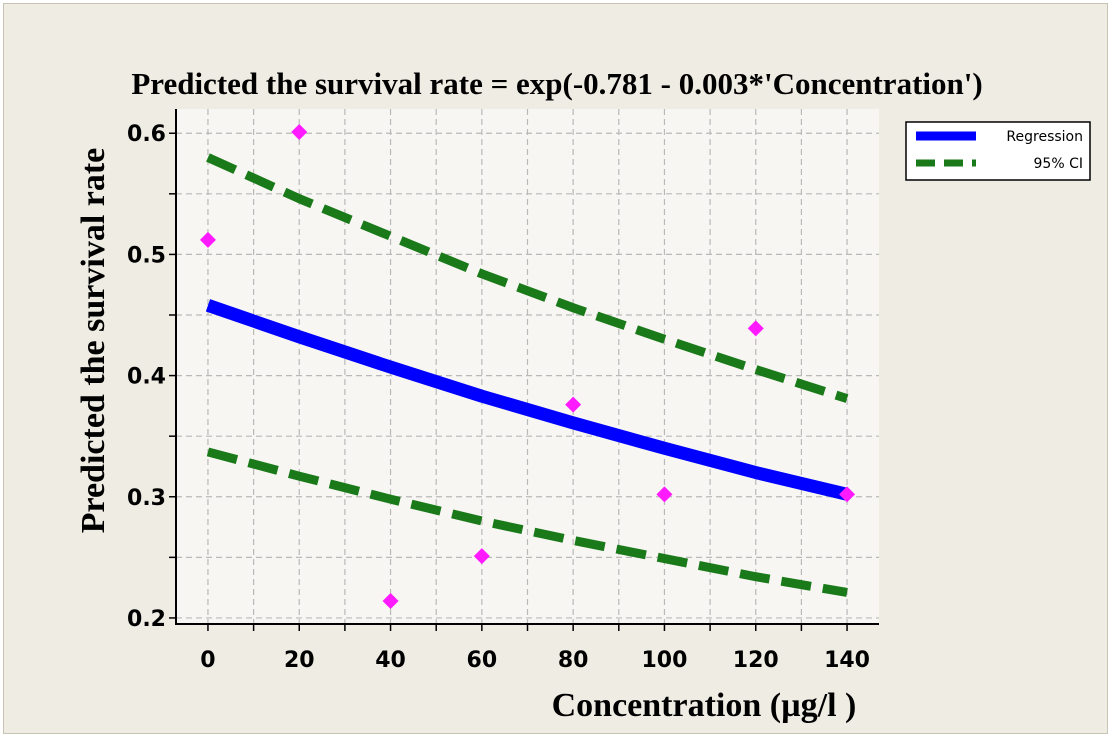  Describe the element at coordinates (93, 341) in the screenshot. I see `y-axis-title: Predicted the survival rate` at that location.